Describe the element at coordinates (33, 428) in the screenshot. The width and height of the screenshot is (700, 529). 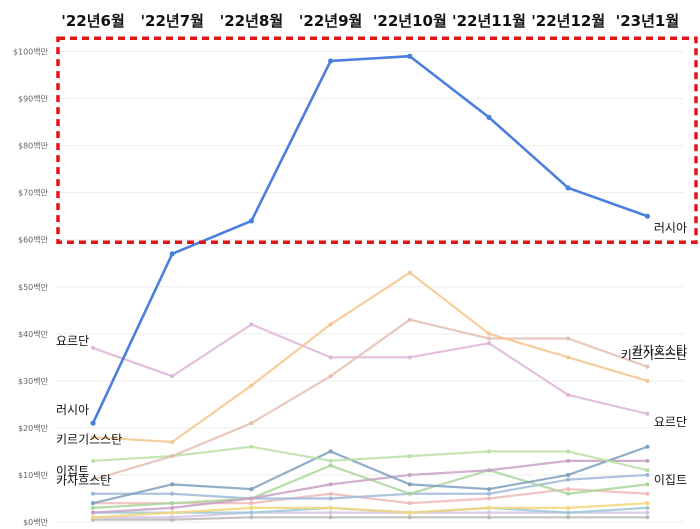
I see `y-tick-label: $20백만` at that location.